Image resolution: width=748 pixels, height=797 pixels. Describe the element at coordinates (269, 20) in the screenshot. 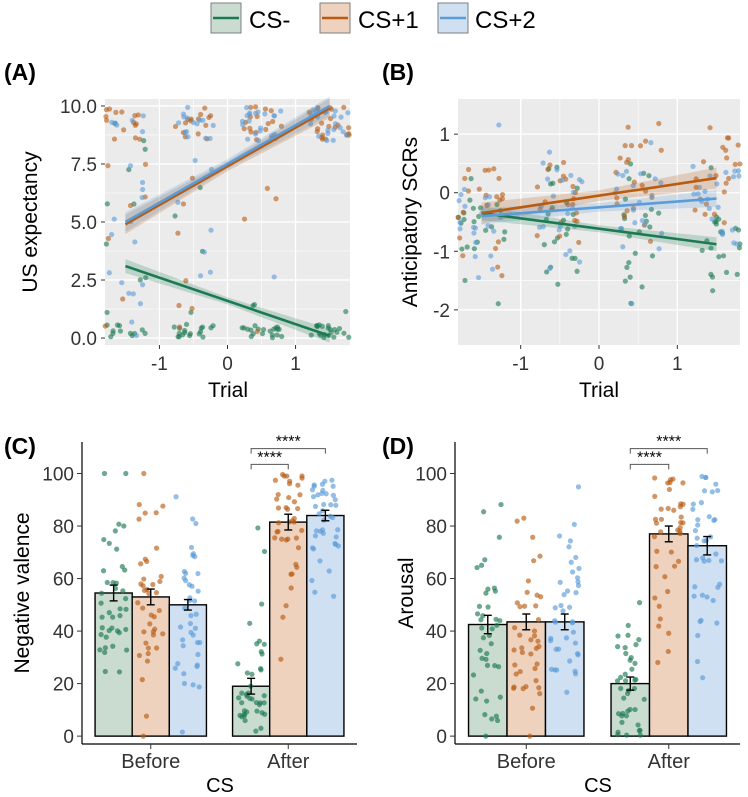

I see `legend-label: CS-` at that location.